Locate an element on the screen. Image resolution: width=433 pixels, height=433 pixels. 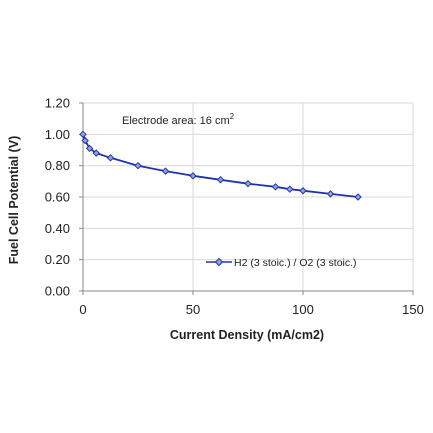
annotation-superscript: 2 is located at coordinates (232, 116).